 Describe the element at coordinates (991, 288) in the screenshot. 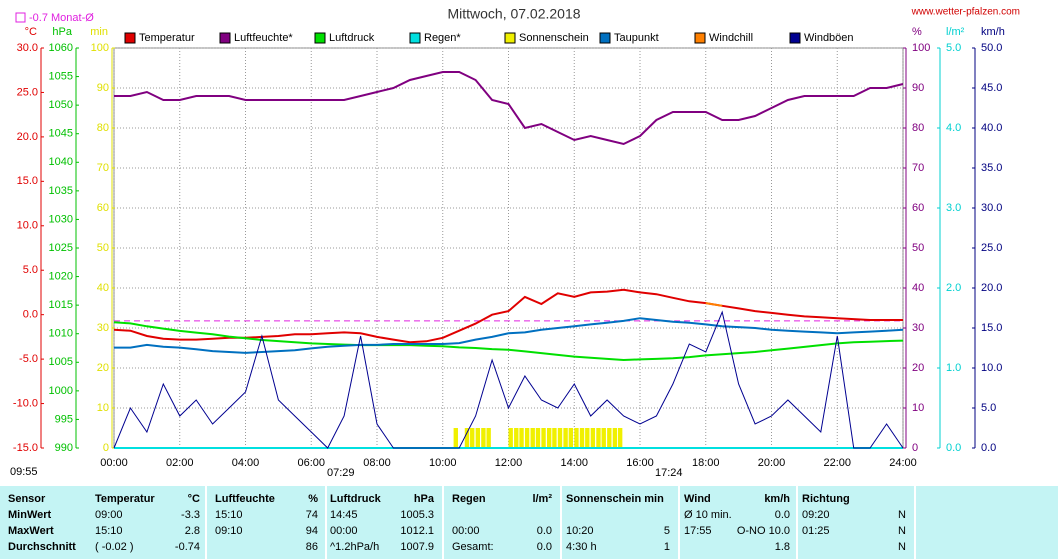

I see `y-tick-label: 20.0` at that location.